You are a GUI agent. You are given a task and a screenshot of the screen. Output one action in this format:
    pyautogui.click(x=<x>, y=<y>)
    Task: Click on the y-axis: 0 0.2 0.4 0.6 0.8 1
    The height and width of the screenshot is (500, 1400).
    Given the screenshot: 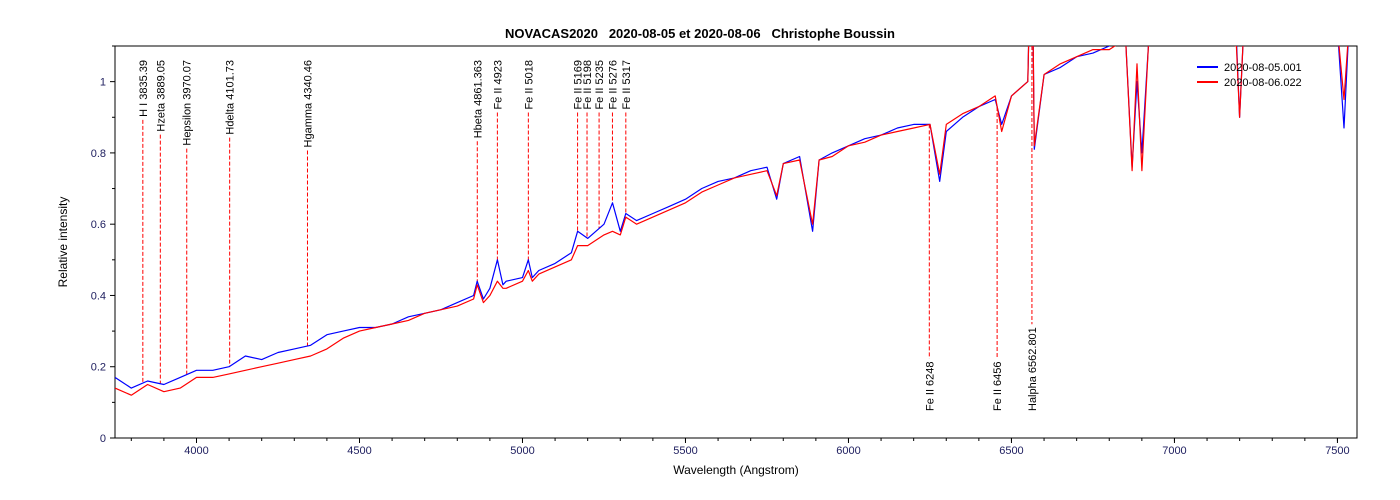 What is the action you would take?
    pyautogui.click(x=103, y=245)
    